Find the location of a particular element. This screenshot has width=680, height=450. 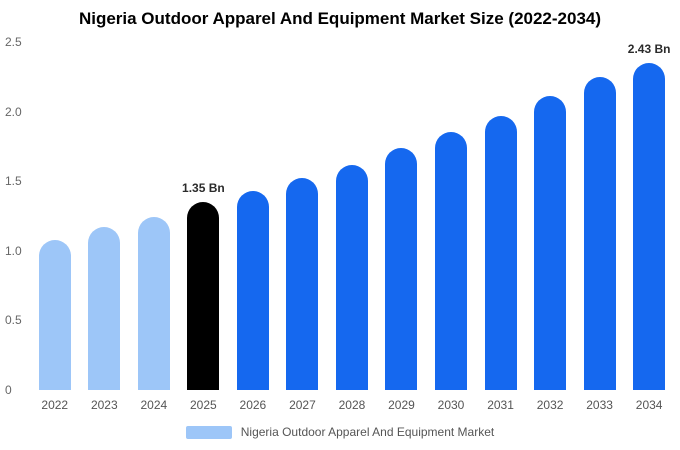

y-tick-0: 0 is located at coordinates (8, 390).